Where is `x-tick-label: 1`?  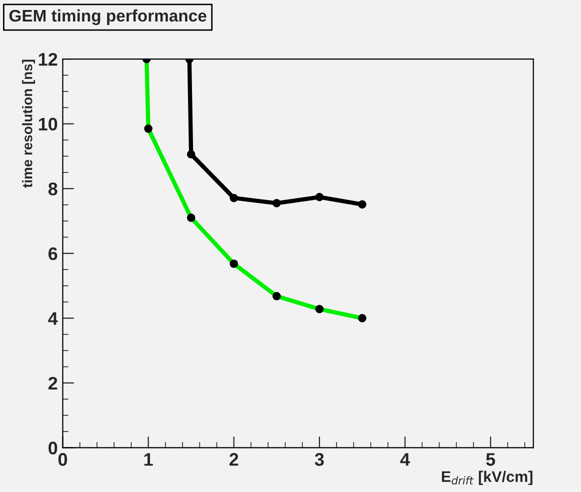
x-tick-label: 1 is located at coordinates (148, 459).